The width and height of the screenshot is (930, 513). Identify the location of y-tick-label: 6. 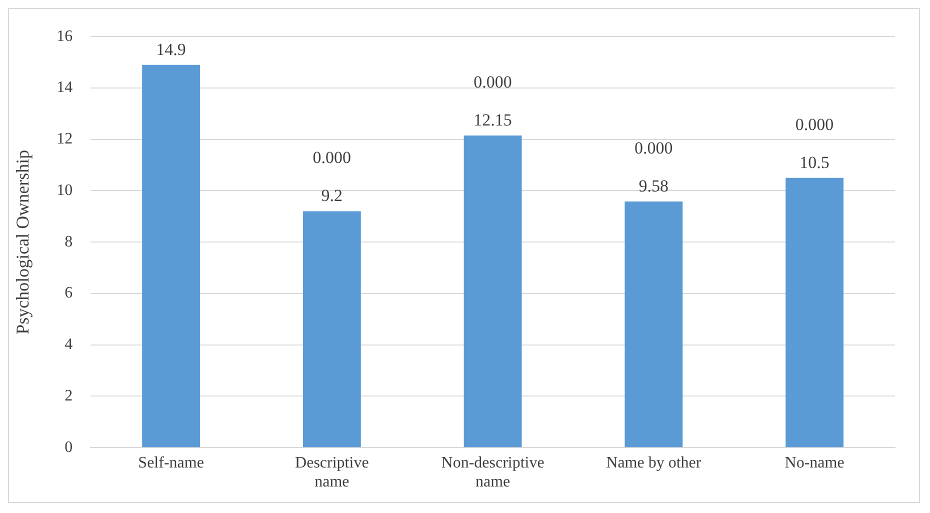
(68, 293).